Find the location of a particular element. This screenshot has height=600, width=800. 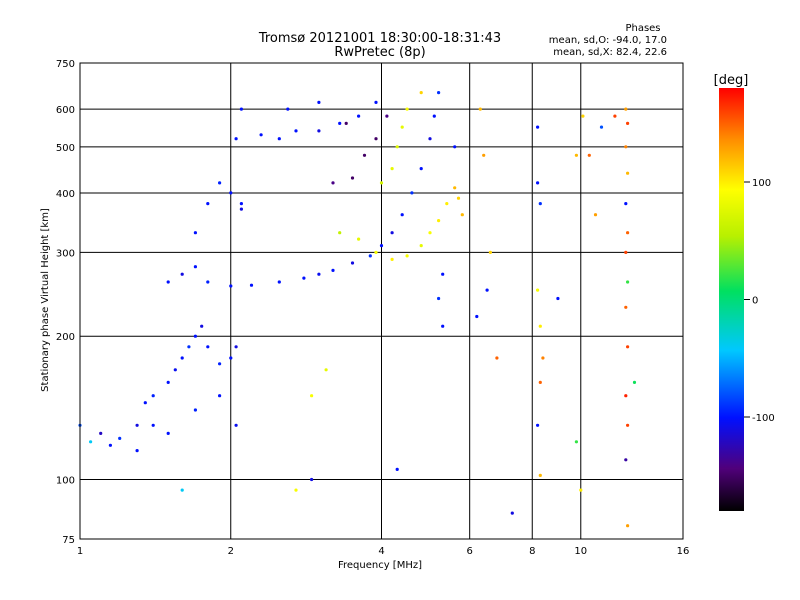

x-tick-label: 16 is located at coordinates (683, 551).